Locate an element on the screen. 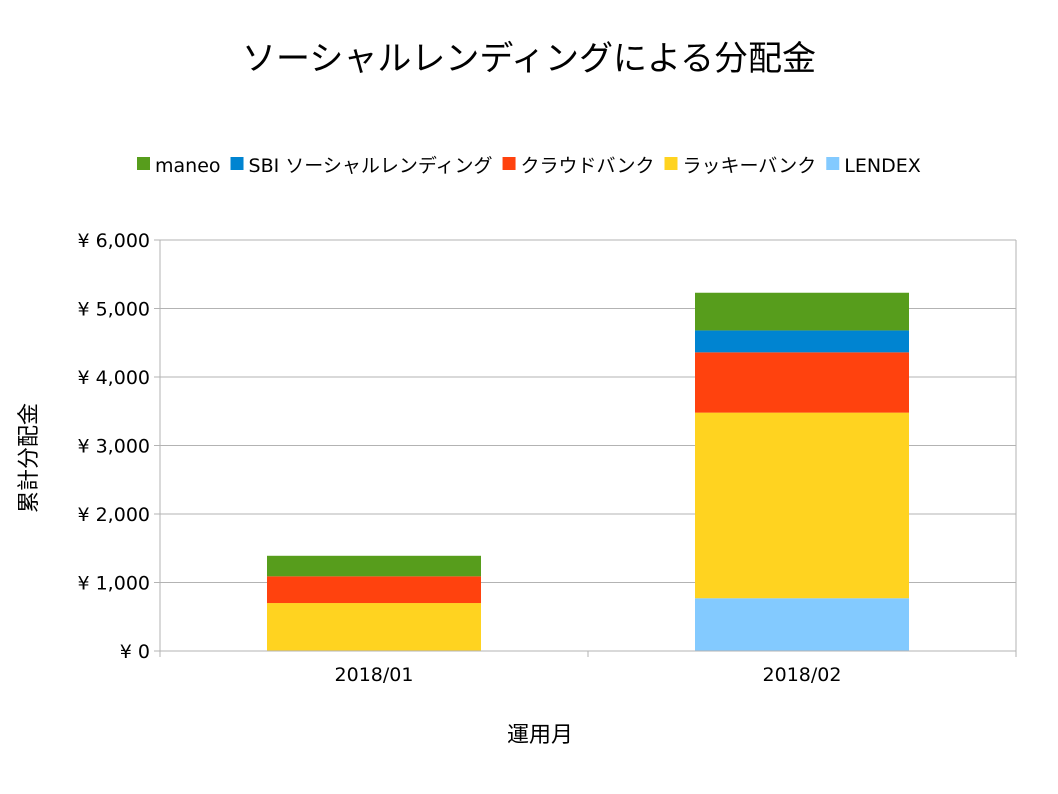 The width and height of the screenshot is (1058, 794). legend: maneo SBI ソーシャルレンディング クラウドバンク ラッキーバンク LENDEX is located at coordinates (529, 166).